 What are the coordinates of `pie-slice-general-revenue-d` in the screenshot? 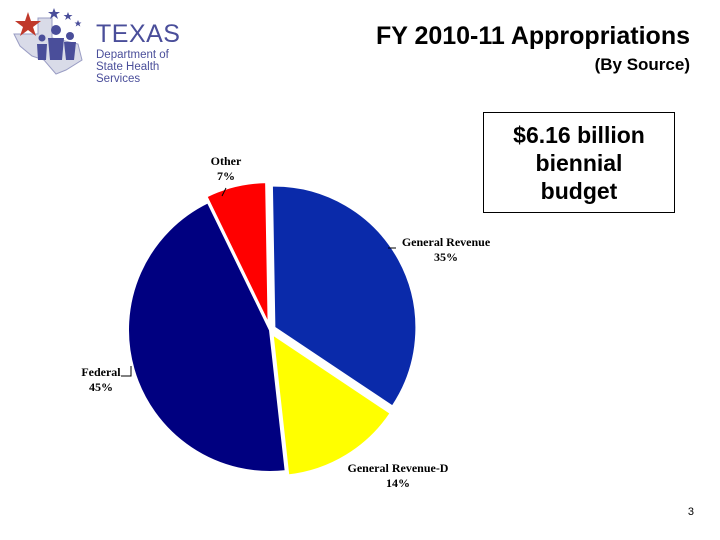 It's located at (332, 404).